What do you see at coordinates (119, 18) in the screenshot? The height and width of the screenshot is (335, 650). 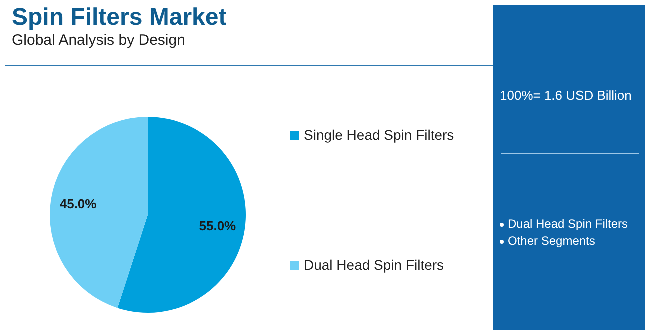 I see `chart-title: Spin Filters Market` at bounding box center [119, 18].